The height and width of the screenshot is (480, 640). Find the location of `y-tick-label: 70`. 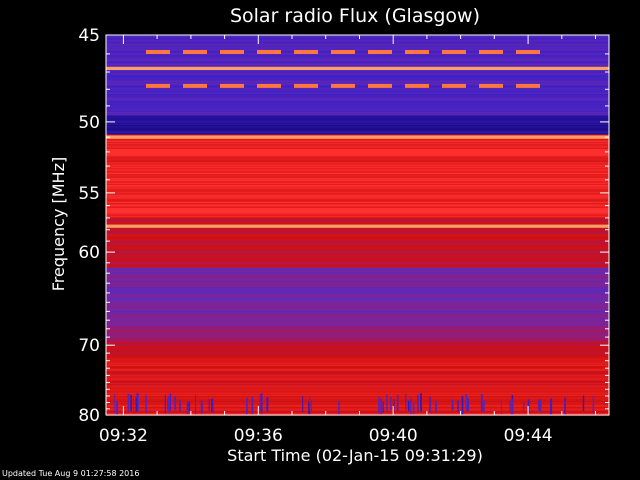

y-tick-label: 70 is located at coordinates (89, 346).